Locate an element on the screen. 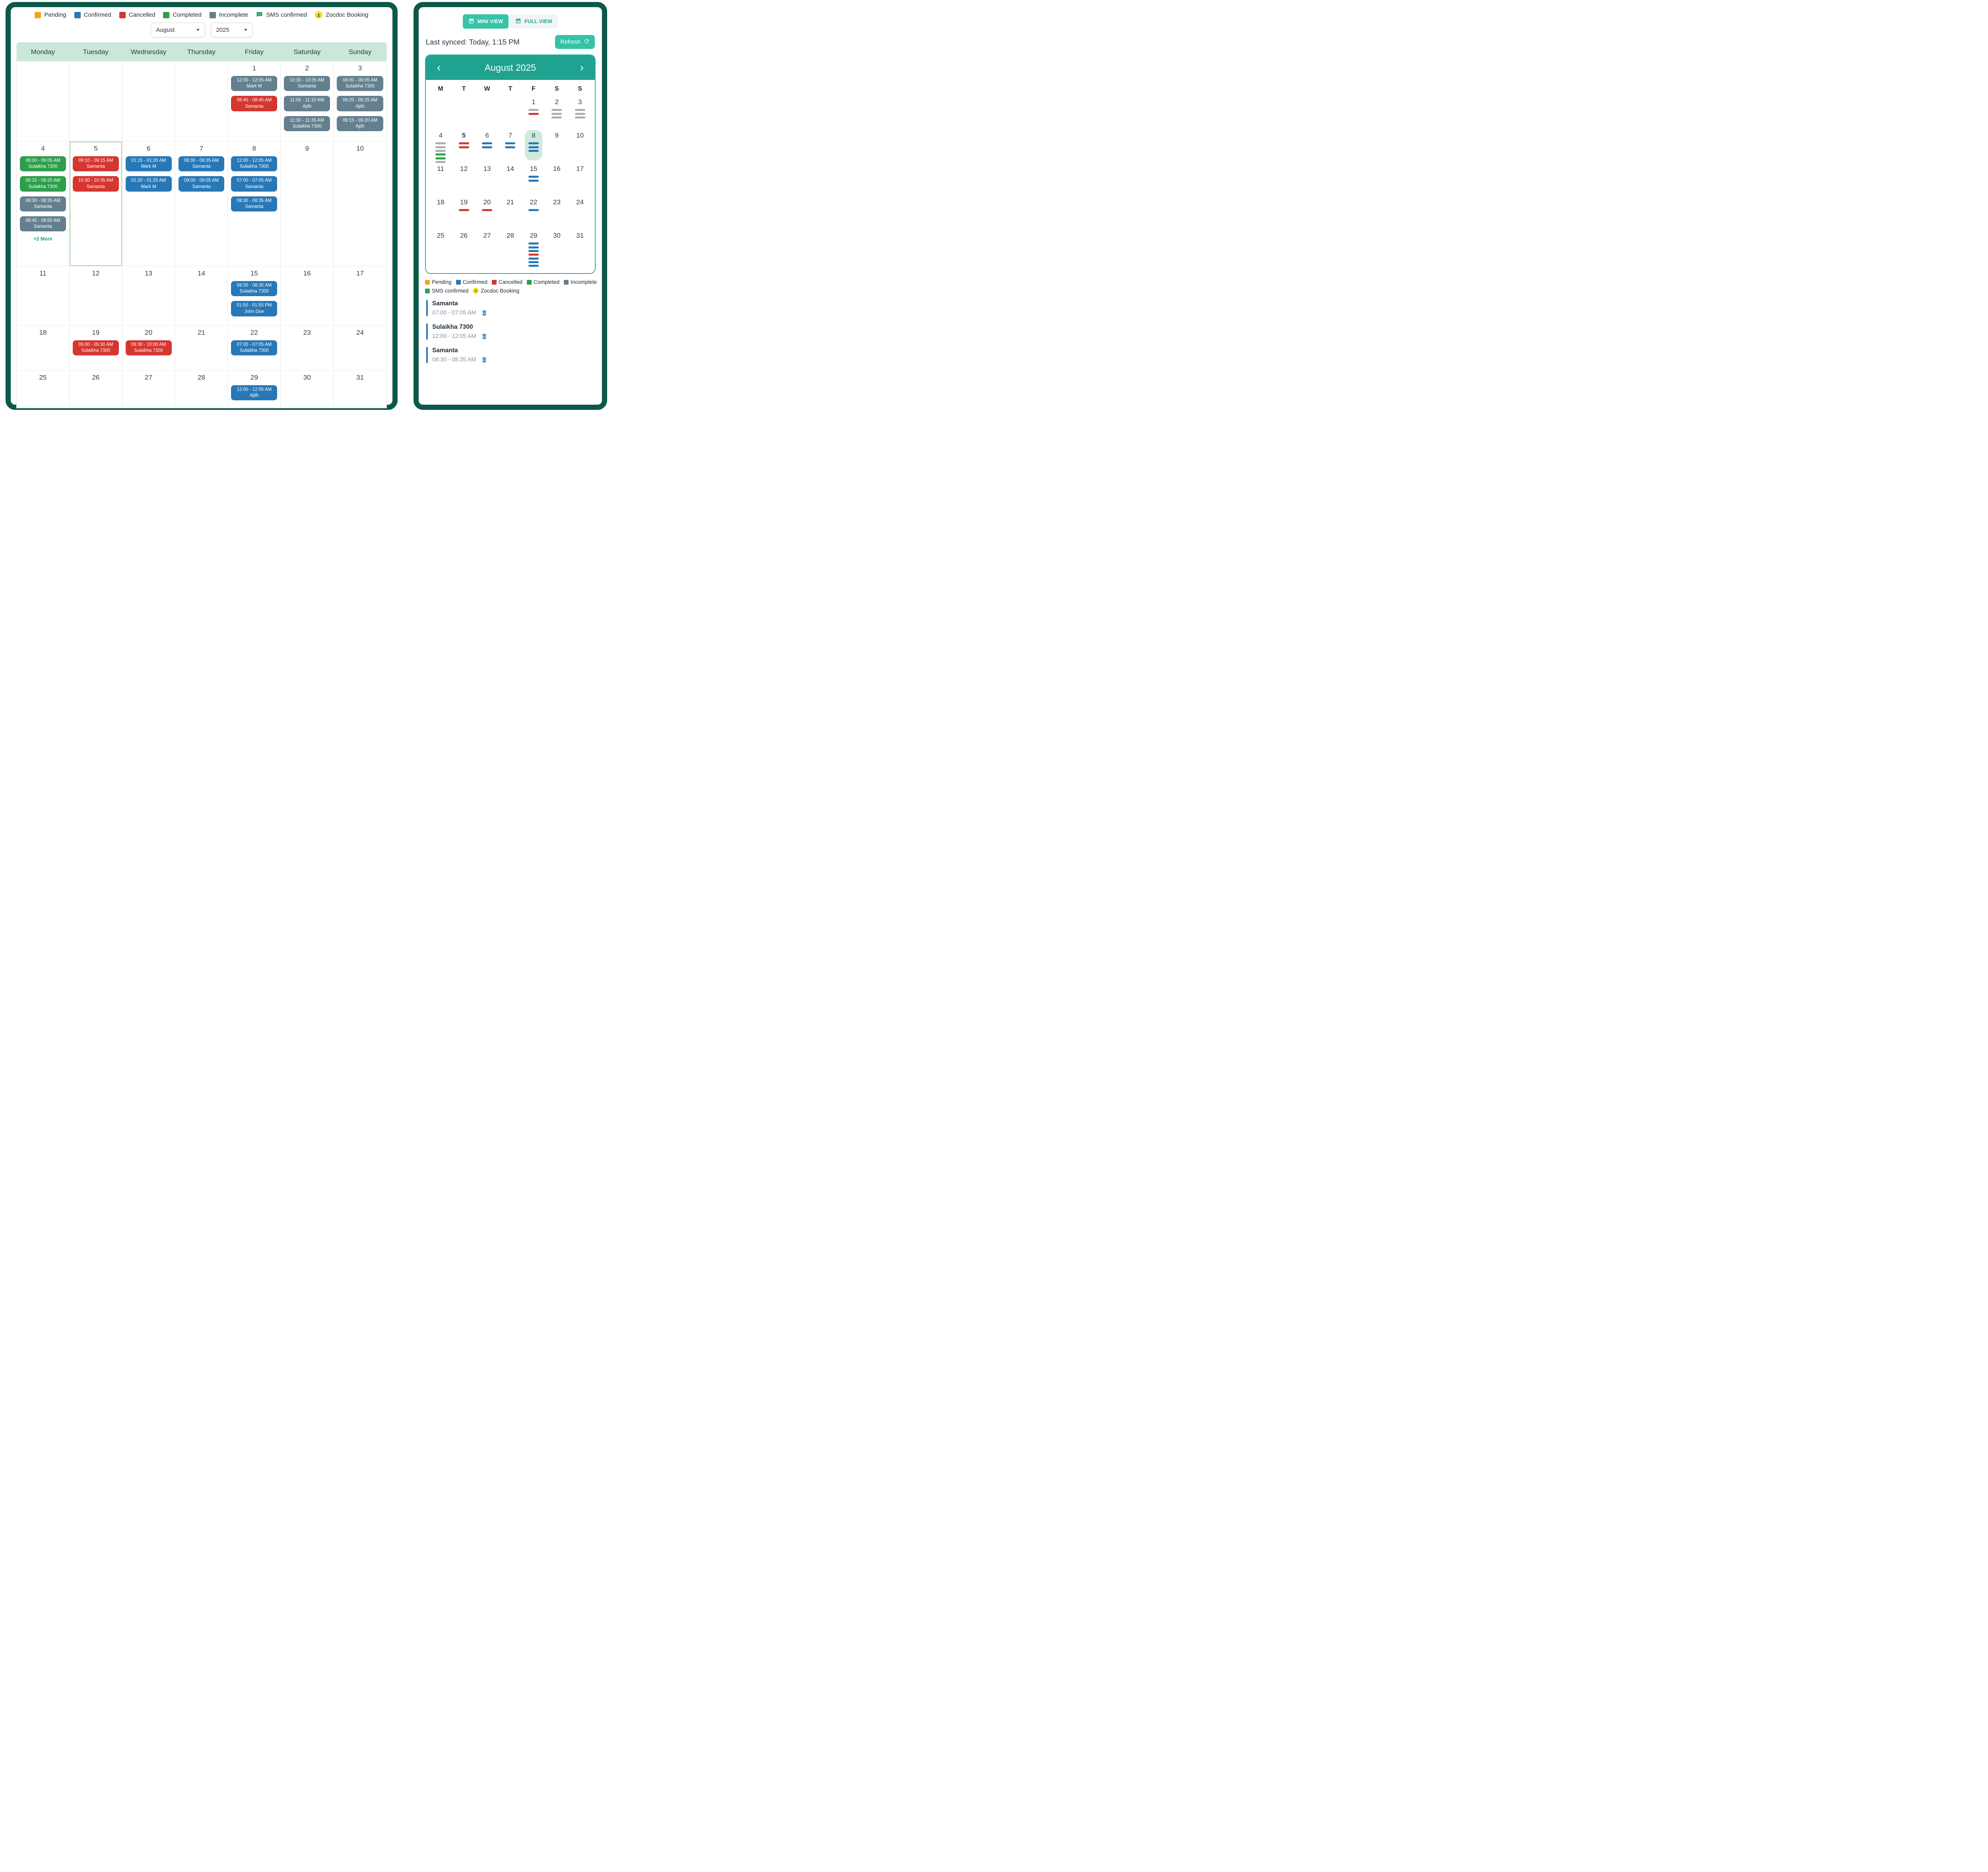 This screenshot has width=1988, height=1872. mini-day-cell: 18 is located at coordinates (440, 211).